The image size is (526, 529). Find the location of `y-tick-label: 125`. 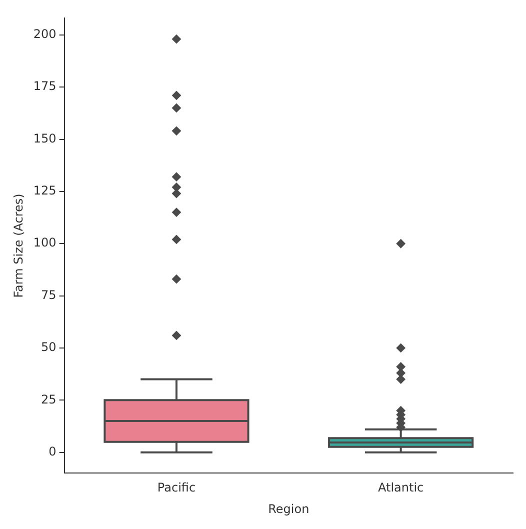

y-tick-label: 125 is located at coordinates (44, 191).